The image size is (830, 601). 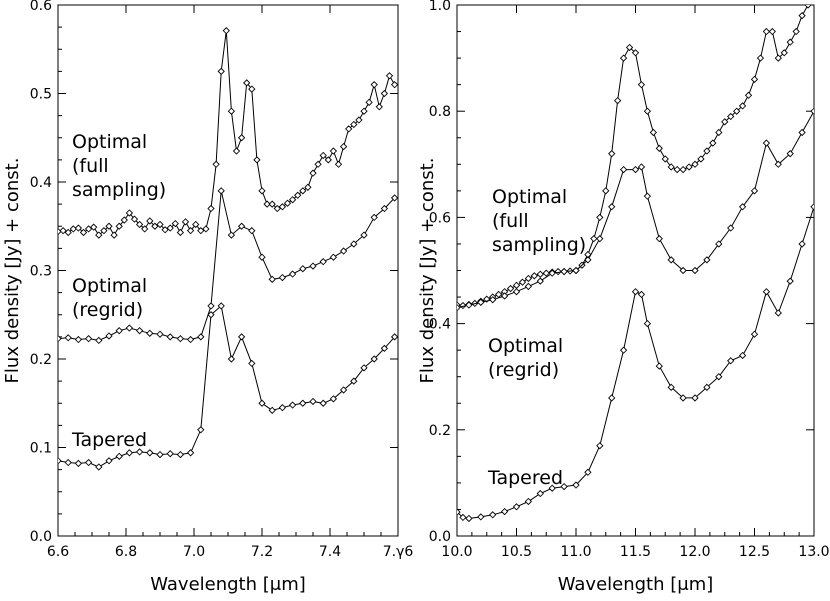 I want to click on right-y-tick-label: 0.6, so click(x=440, y=218).